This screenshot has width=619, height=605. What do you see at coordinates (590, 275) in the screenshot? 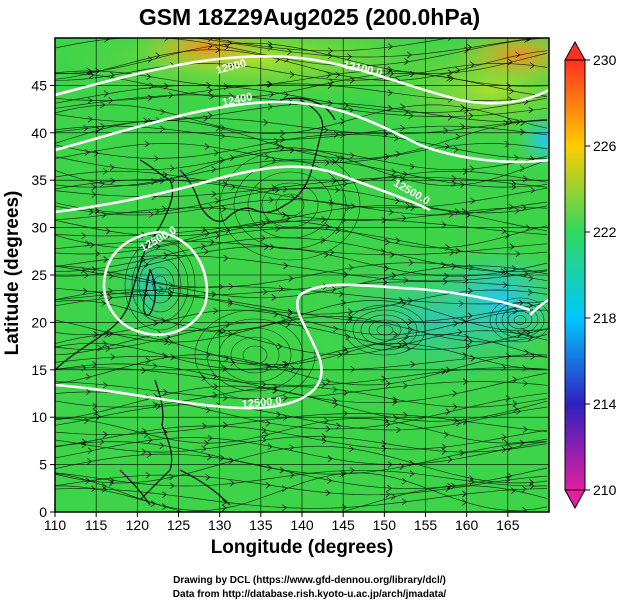
I see `colorbar: 210 214 218 222 226 230` at bounding box center [590, 275].